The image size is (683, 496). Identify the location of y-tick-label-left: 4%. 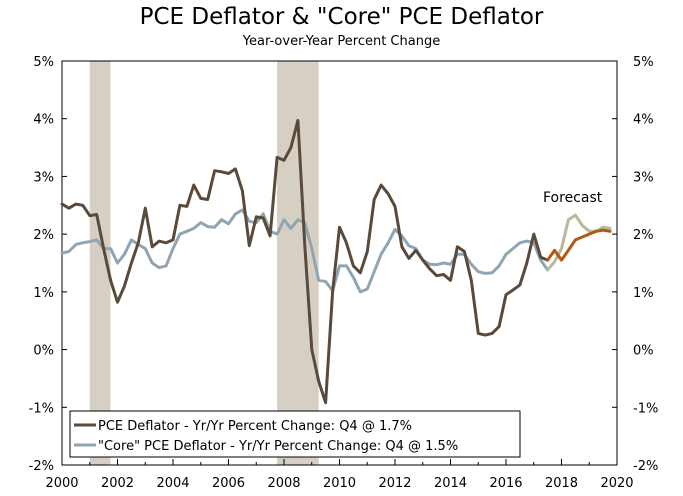
(43, 120).